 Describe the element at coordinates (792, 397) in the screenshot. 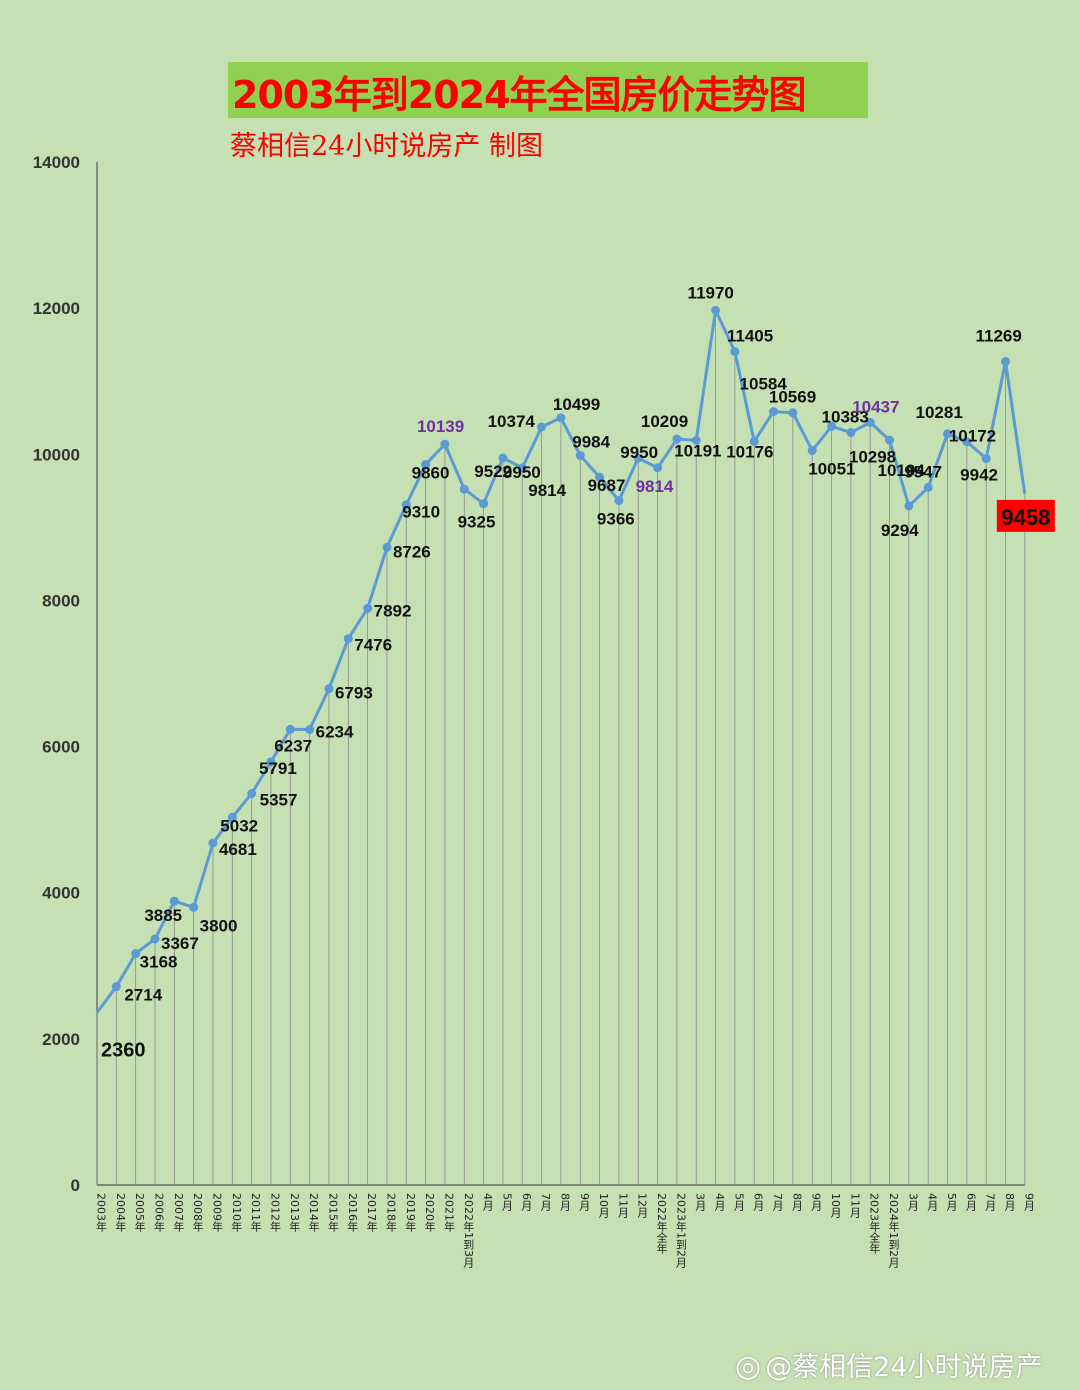

I see `data-label: 10569` at that location.